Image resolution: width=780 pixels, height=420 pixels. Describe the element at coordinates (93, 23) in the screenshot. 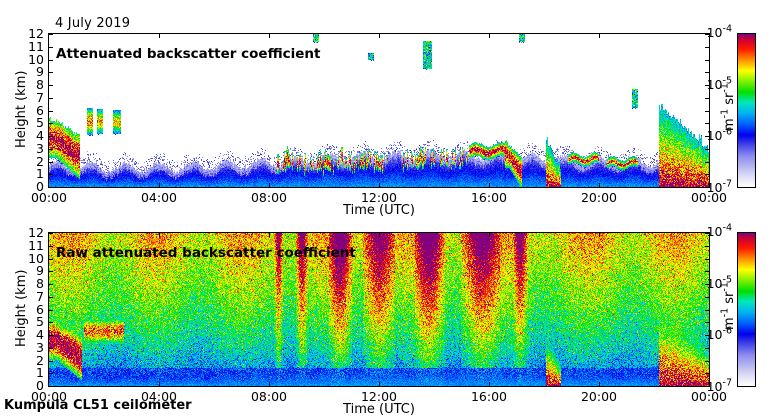

I see `date-label: 4 July 2019` at that location.